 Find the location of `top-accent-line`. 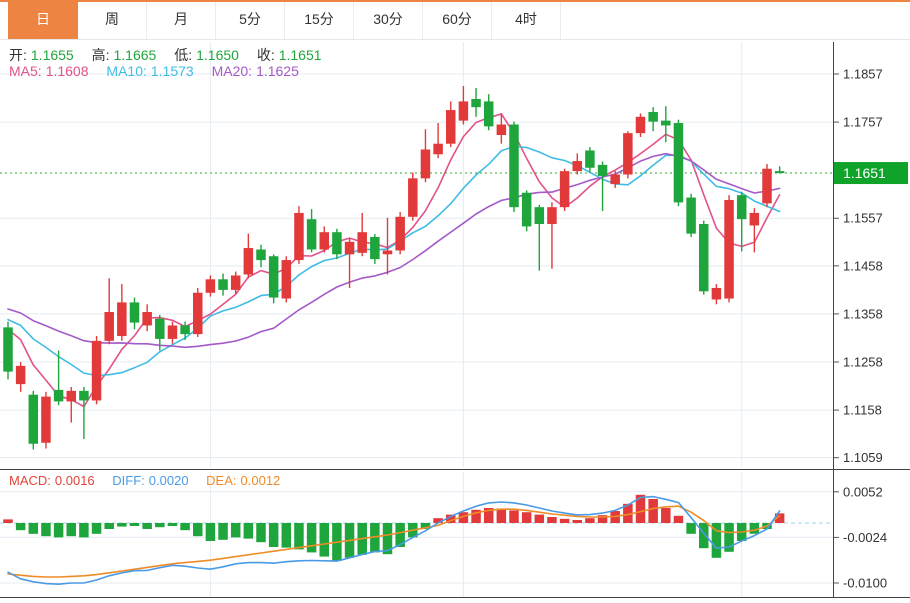

top-accent-line is located at coordinates (455, 1).